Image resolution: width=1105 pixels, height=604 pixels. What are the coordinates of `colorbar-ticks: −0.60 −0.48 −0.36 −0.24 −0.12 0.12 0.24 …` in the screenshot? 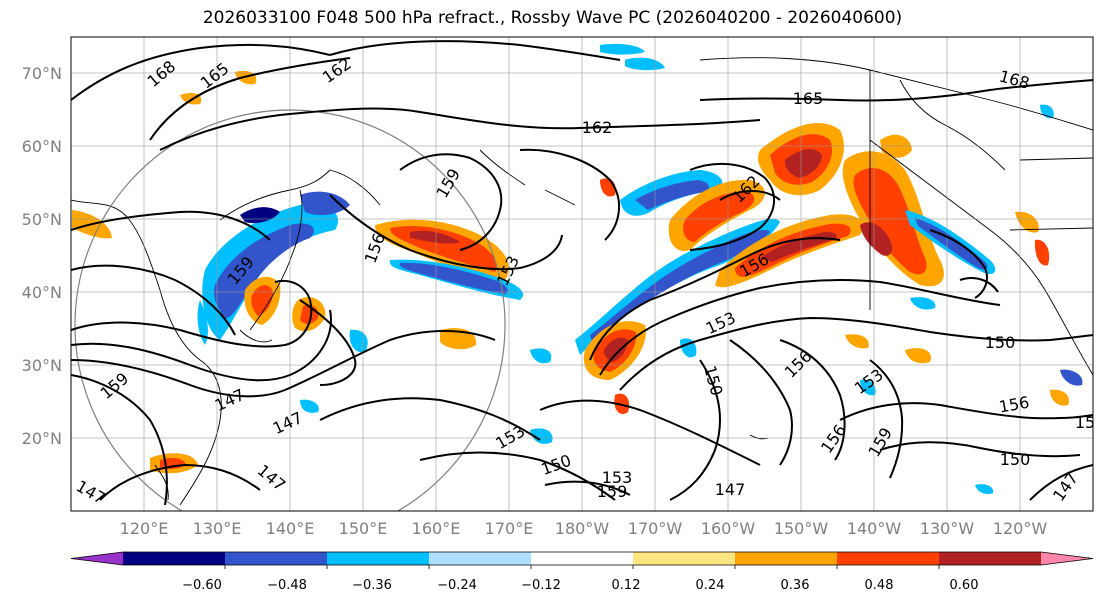 It's located at (580, 585).